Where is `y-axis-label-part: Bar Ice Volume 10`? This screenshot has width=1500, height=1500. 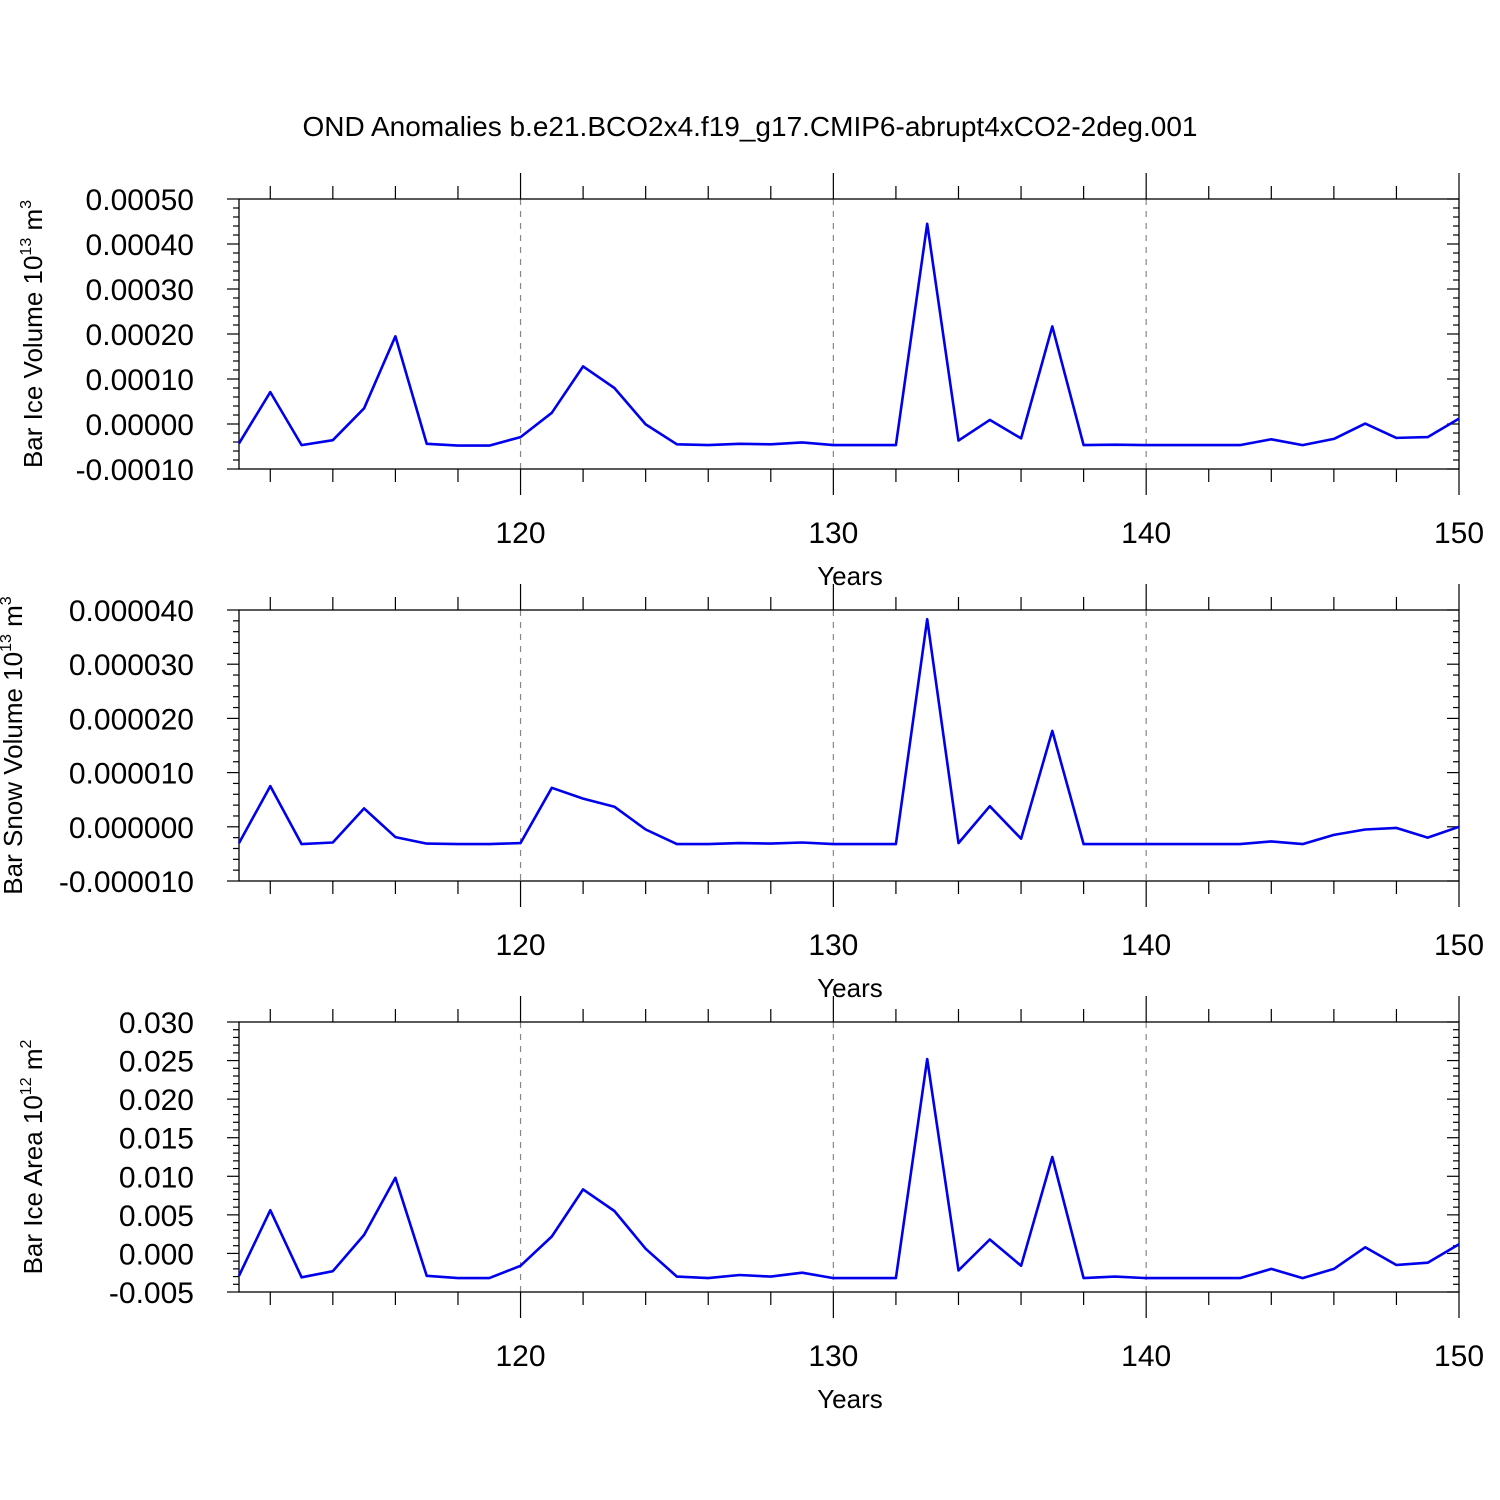 y-axis-label-part: Bar Ice Volume 10 is located at coordinates (33, 362).